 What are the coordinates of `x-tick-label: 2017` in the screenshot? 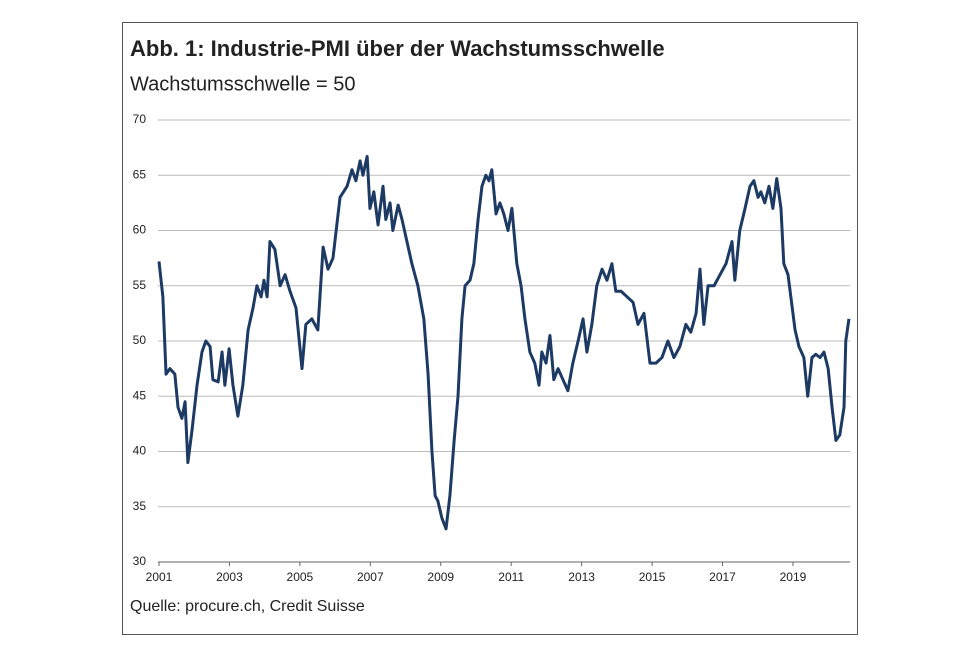 It's located at (722, 577).